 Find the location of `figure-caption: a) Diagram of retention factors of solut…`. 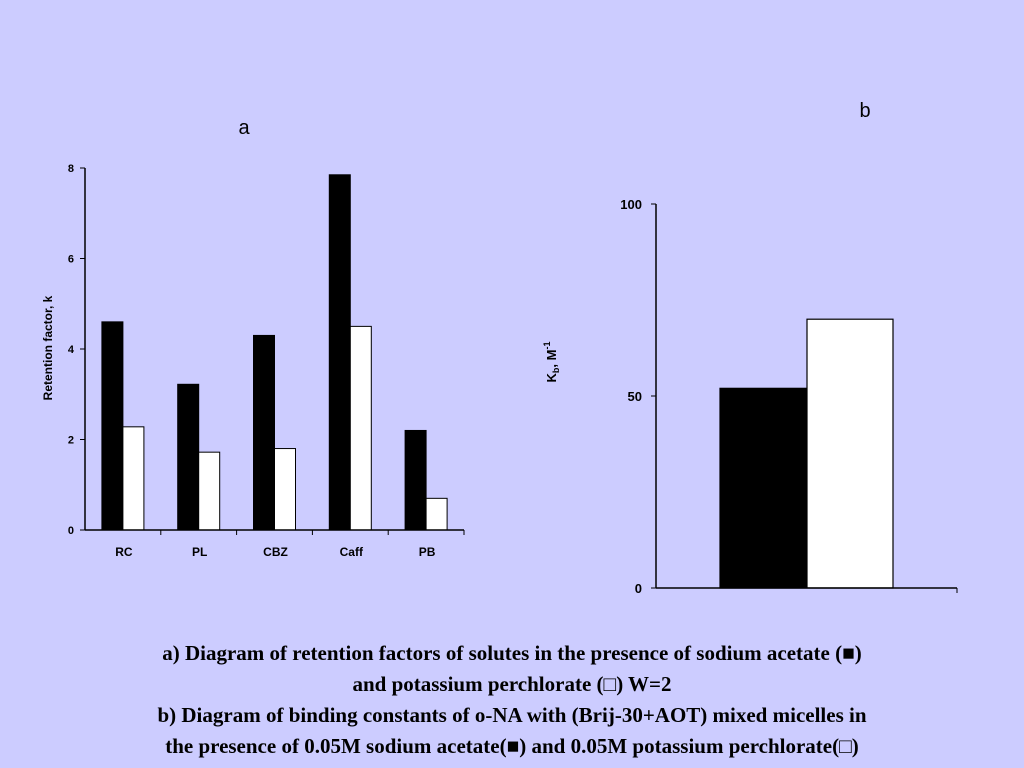

figure-caption: a) Diagram of retention factors of solut… is located at coordinates (512, 700).